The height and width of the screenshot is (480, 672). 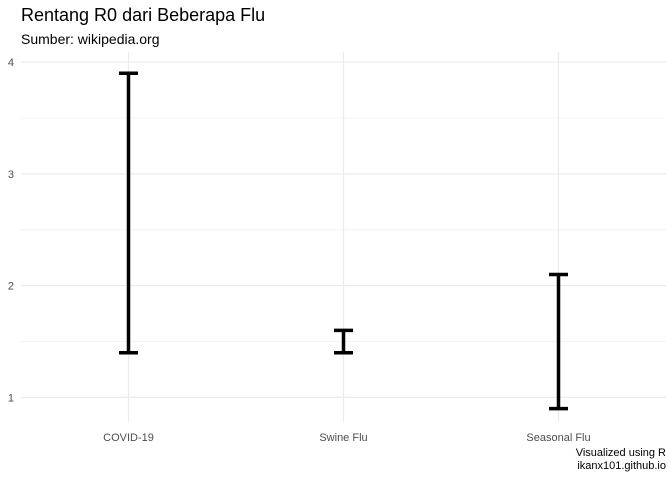 I want to click on y-tick-label: 1, so click(x=11, y=398).